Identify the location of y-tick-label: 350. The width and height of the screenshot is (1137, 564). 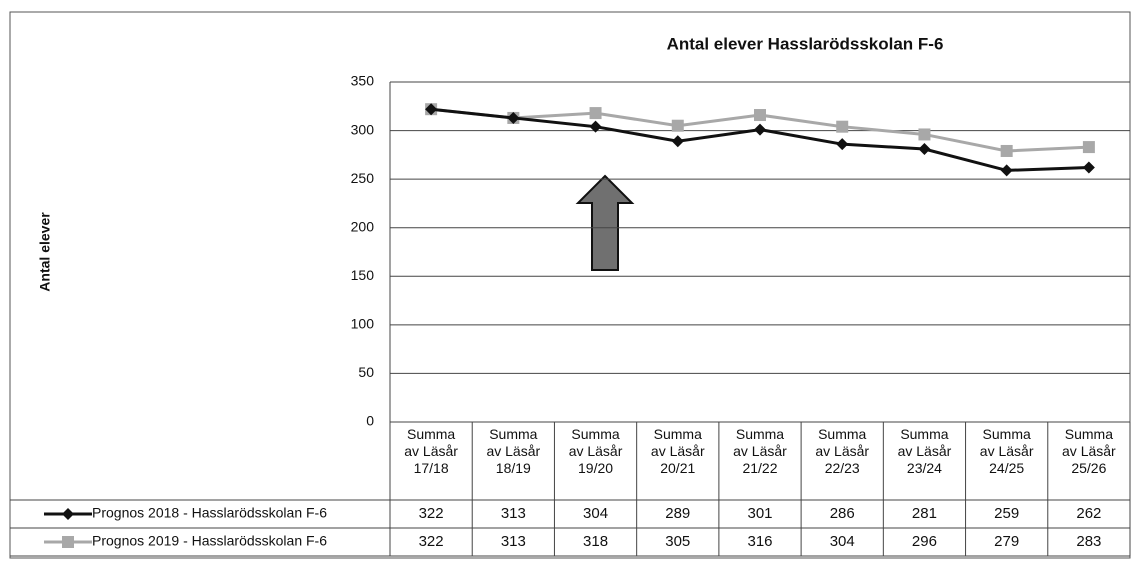
(363, 81).